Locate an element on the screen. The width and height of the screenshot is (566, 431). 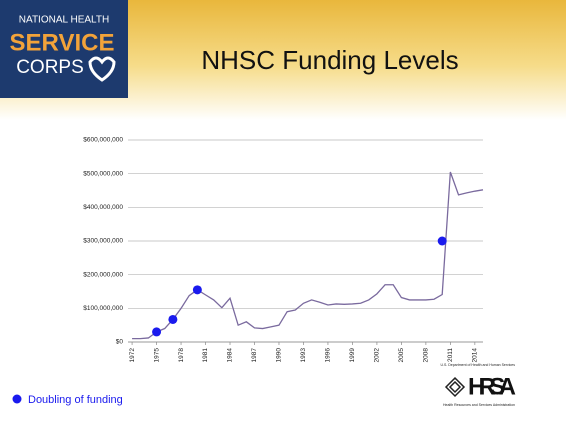
chart-title: NHSC Funding Levels is located at coordinates (329, 60).